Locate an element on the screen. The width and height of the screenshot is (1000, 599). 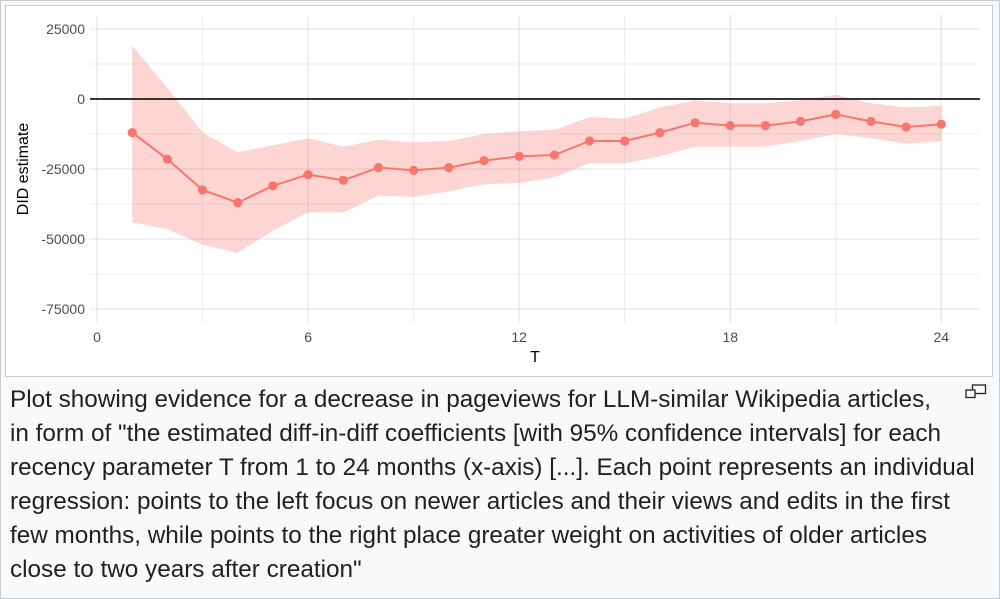
y-axis-title: DID estimate is located at coordinates (23, 169).